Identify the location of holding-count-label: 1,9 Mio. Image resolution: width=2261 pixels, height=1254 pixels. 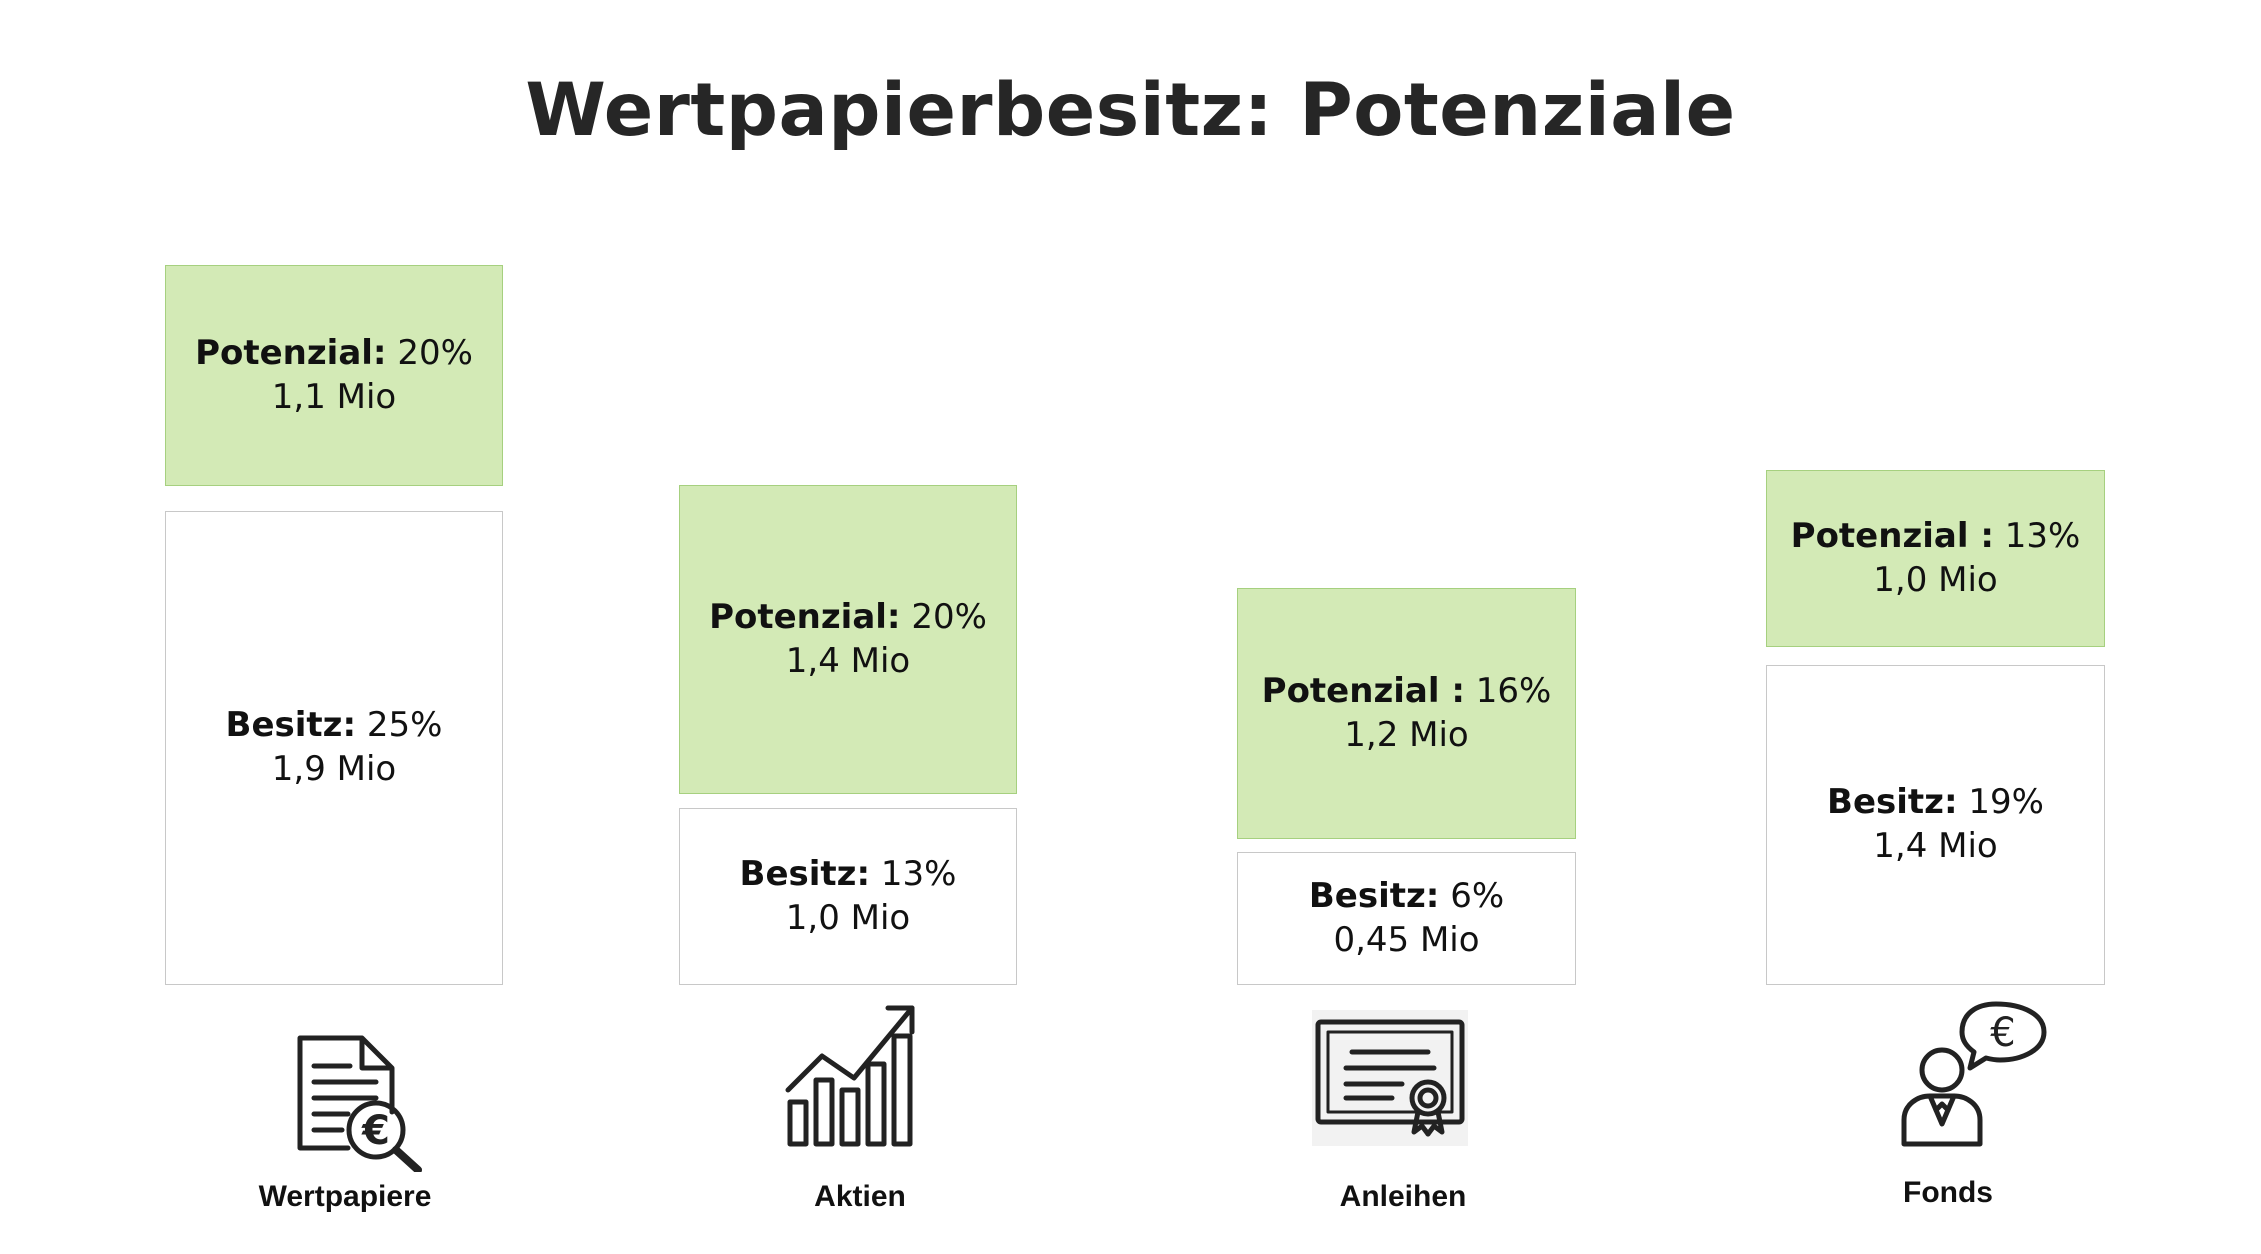
(334, 769).